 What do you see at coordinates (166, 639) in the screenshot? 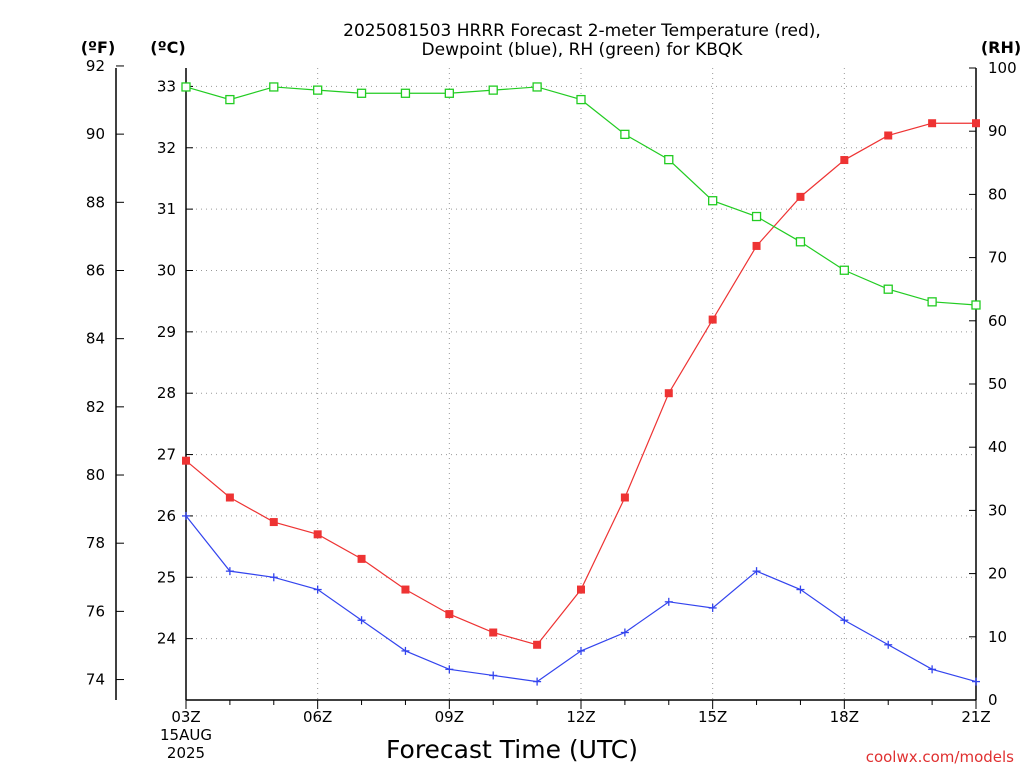
I see `y-tick-label-celsius: 24` at bounding box center [166, 639].